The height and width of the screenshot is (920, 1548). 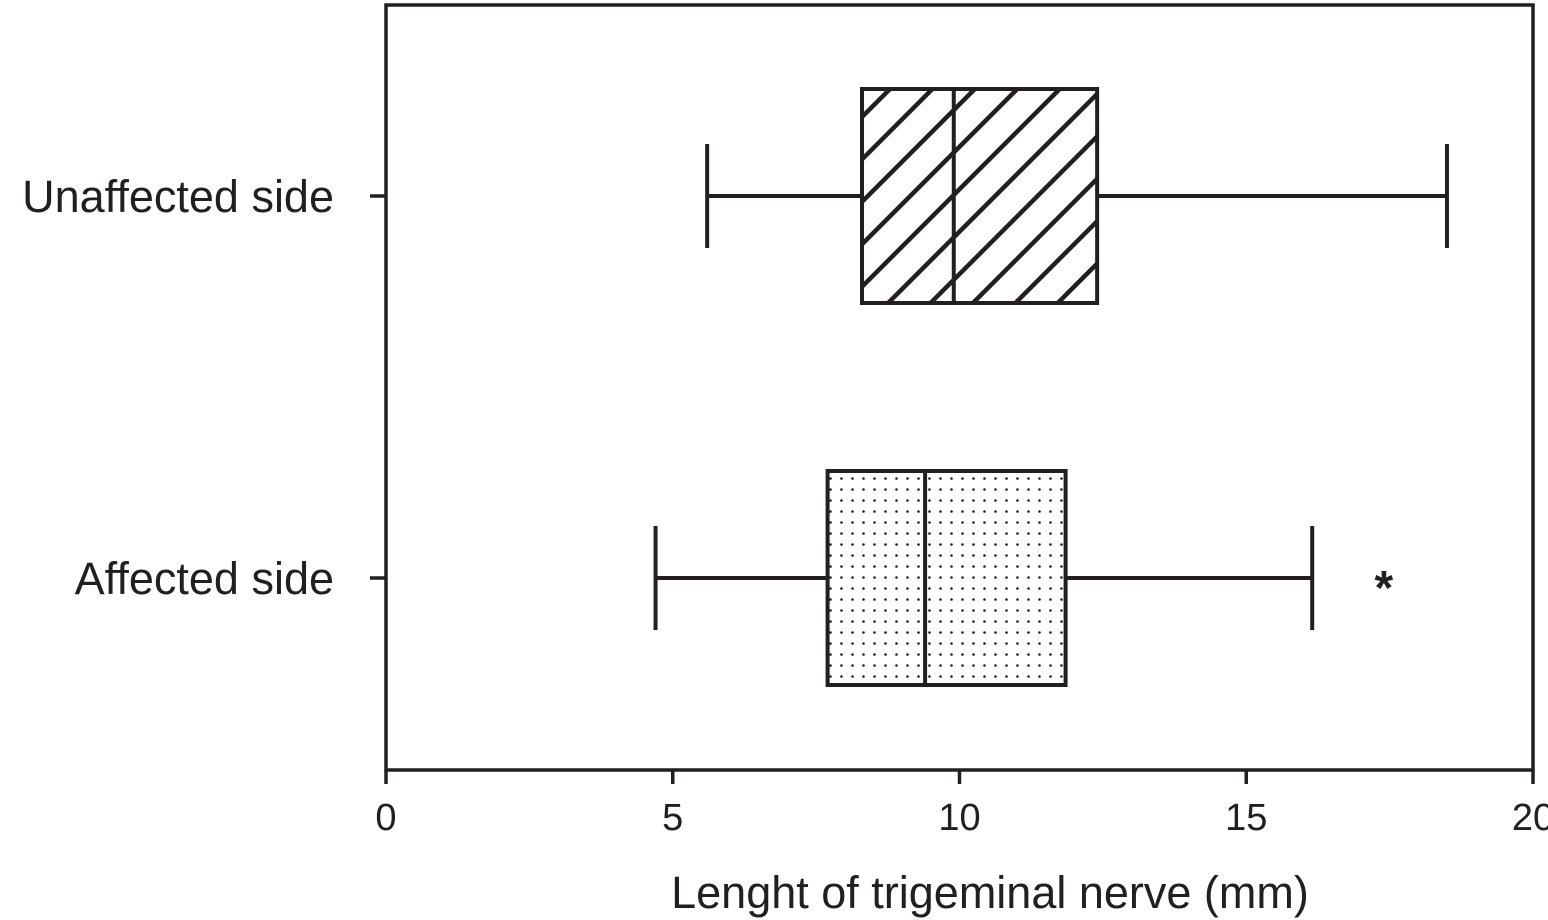 I want to click on x-tick-label: 15, so click(x=1246, y=818).